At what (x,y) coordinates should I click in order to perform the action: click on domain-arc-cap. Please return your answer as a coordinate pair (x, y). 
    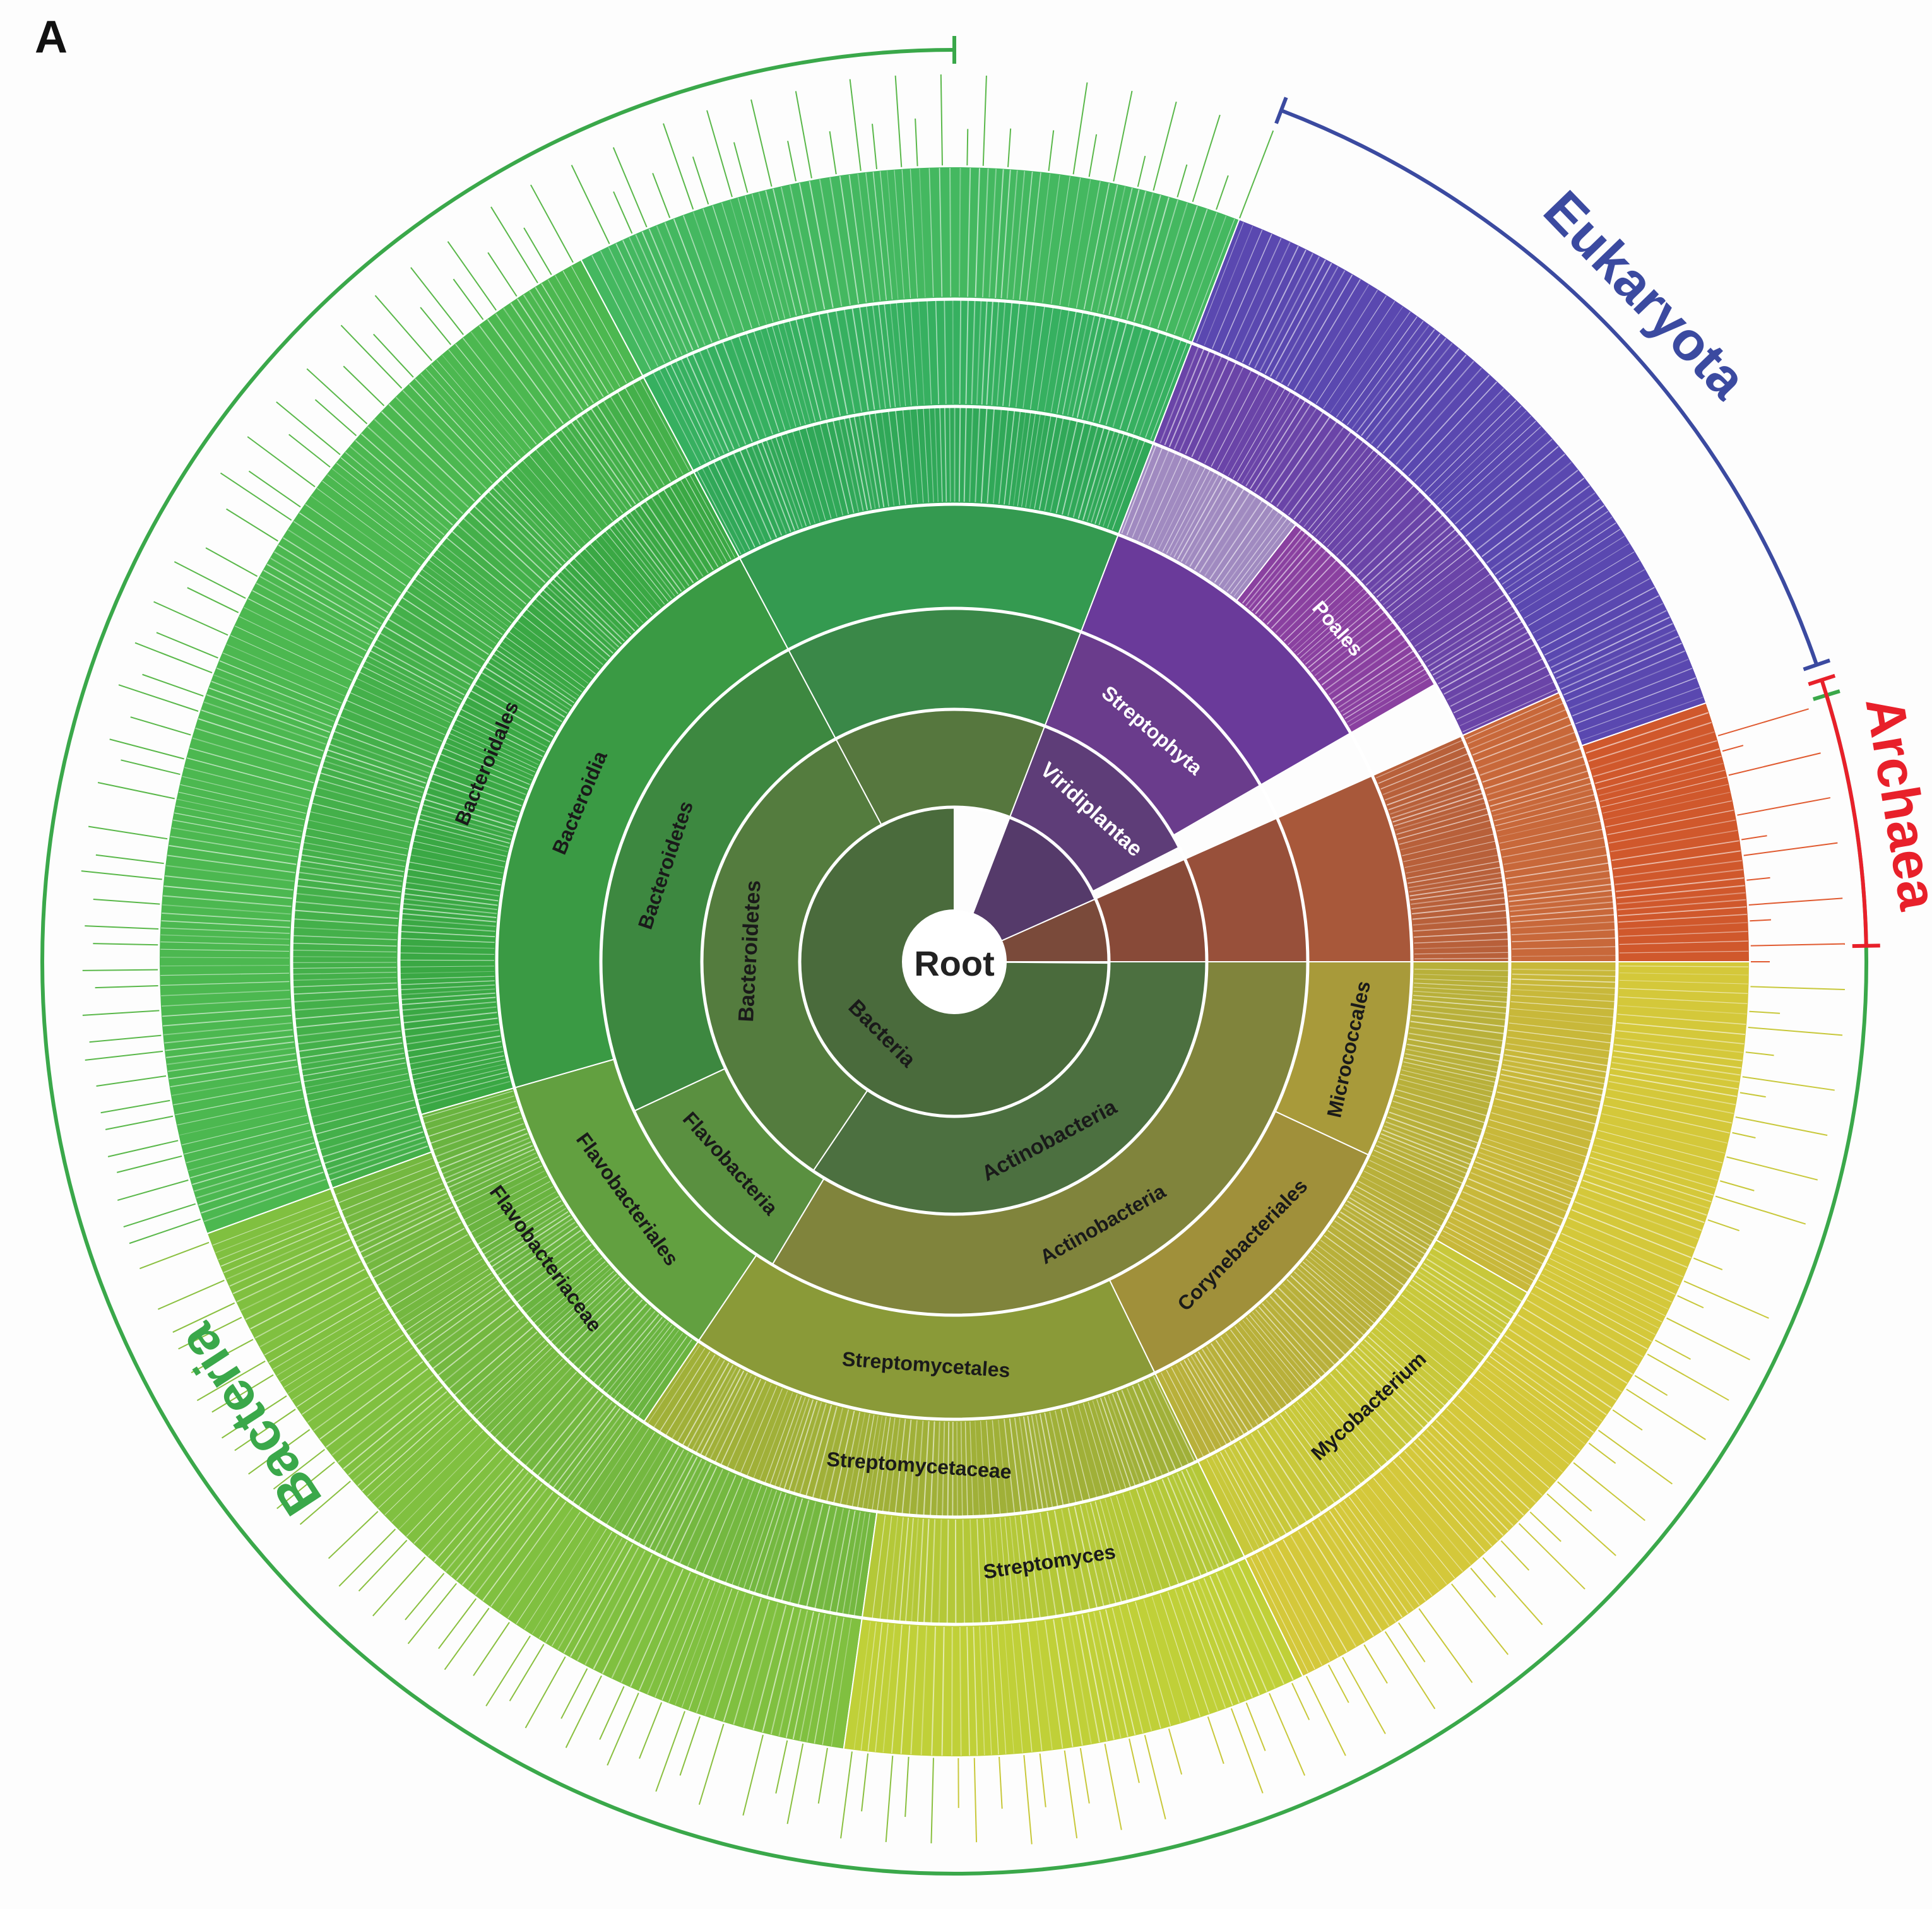
    Looking at the image, I should click on (1866, 946).